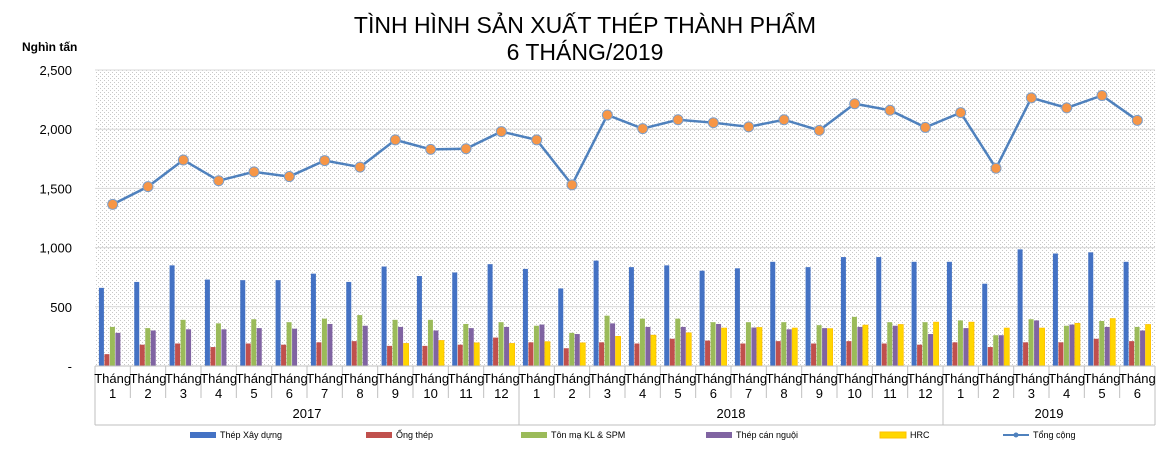 This screenshot has height=450, width=1170. I want to click on legend-label-1: Ống thép, so click(414, 434).